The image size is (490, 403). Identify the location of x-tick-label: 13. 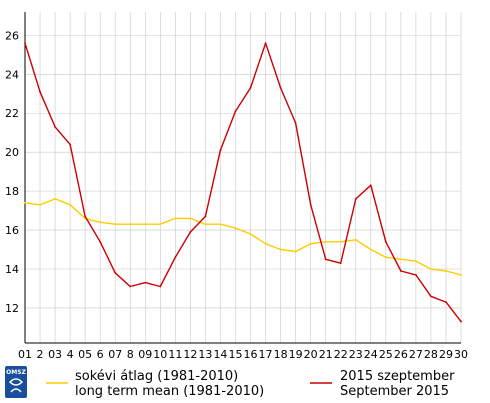
(205, 354).